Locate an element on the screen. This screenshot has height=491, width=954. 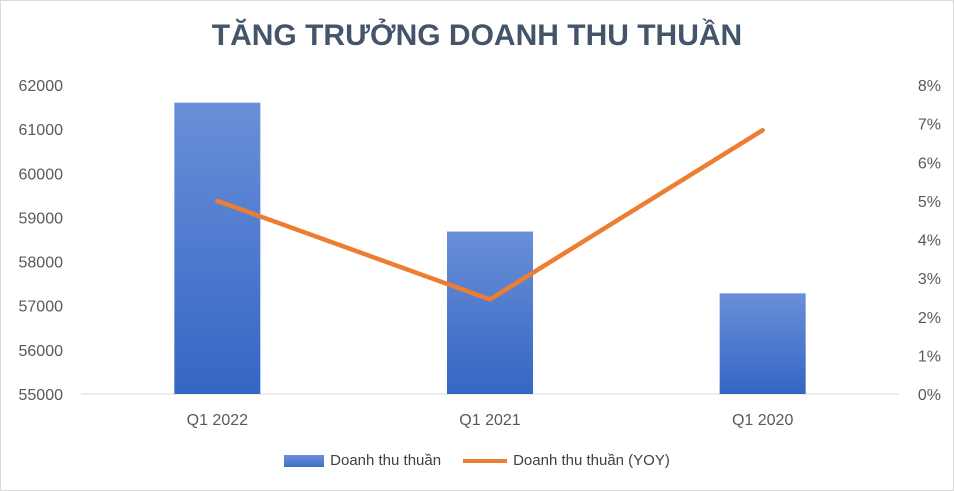
right-tick-label: 5% is located at coordinates (929, 202).